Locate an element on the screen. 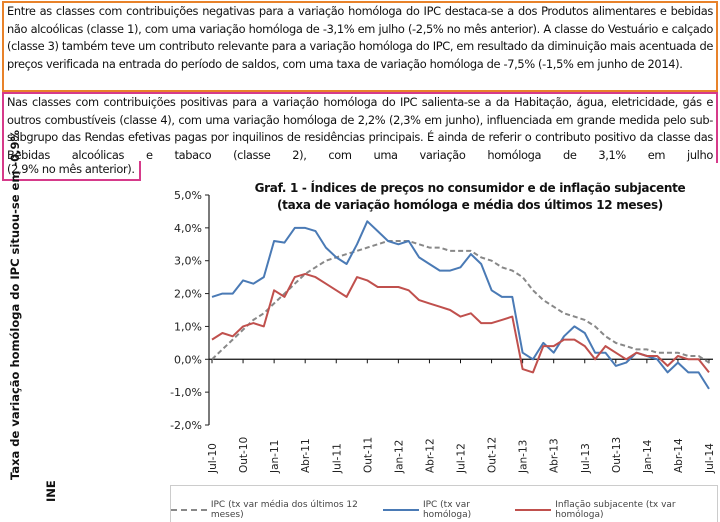  legend-item-ipc-average: IPC (tx var média dos últimos 12 meses) is located at coordinates (277, 510).